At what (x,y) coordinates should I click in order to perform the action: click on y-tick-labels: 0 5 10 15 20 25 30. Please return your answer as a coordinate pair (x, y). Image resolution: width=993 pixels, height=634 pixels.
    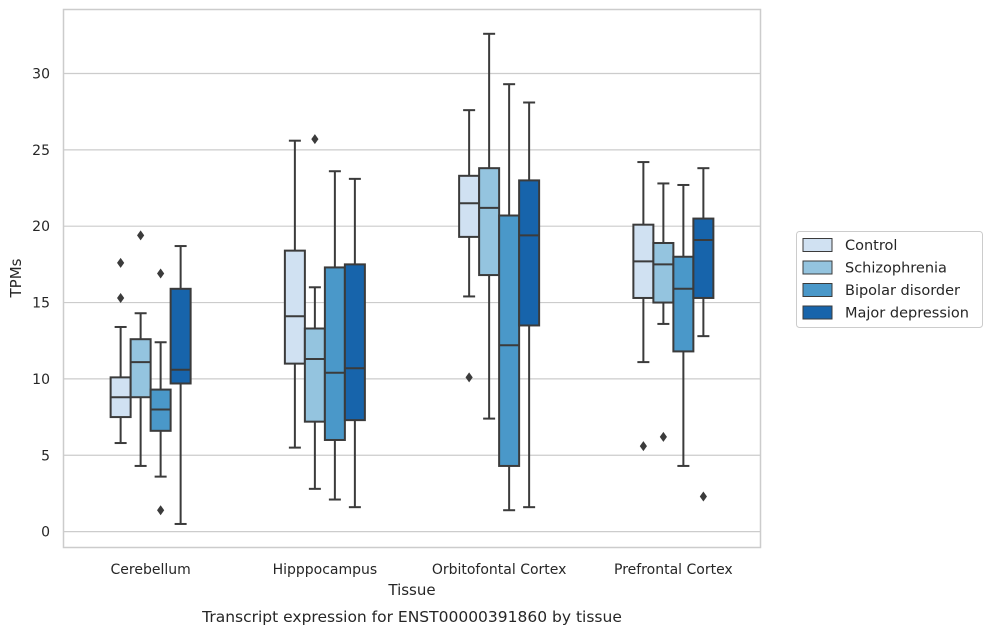
    Looking at the image, I should click on (41, 304).